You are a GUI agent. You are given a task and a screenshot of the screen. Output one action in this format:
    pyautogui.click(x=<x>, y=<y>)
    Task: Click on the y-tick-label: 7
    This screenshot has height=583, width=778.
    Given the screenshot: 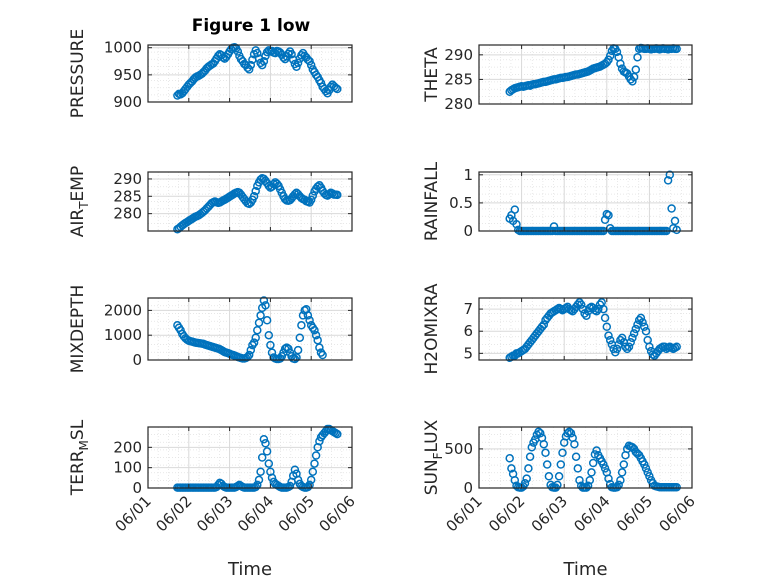 What is the action you would take?
    pyautogui.click(x=468, y=309)
    